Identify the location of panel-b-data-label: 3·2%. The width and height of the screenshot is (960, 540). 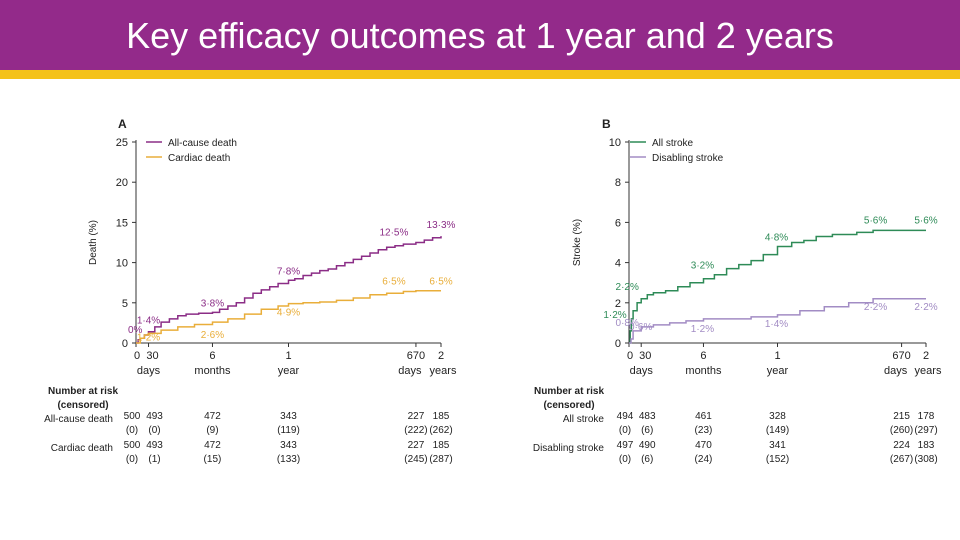
(702, 266).